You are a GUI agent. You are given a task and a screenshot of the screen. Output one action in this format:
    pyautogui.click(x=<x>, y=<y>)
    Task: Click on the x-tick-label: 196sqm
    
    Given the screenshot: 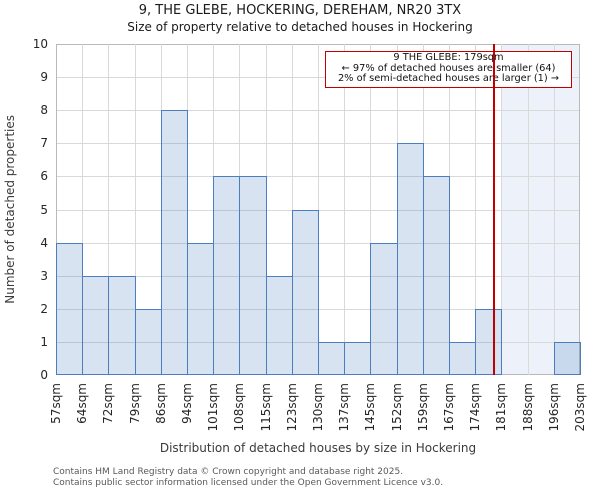 What is the action you would take?
    pyautogui.click(x=553, y=407)
    